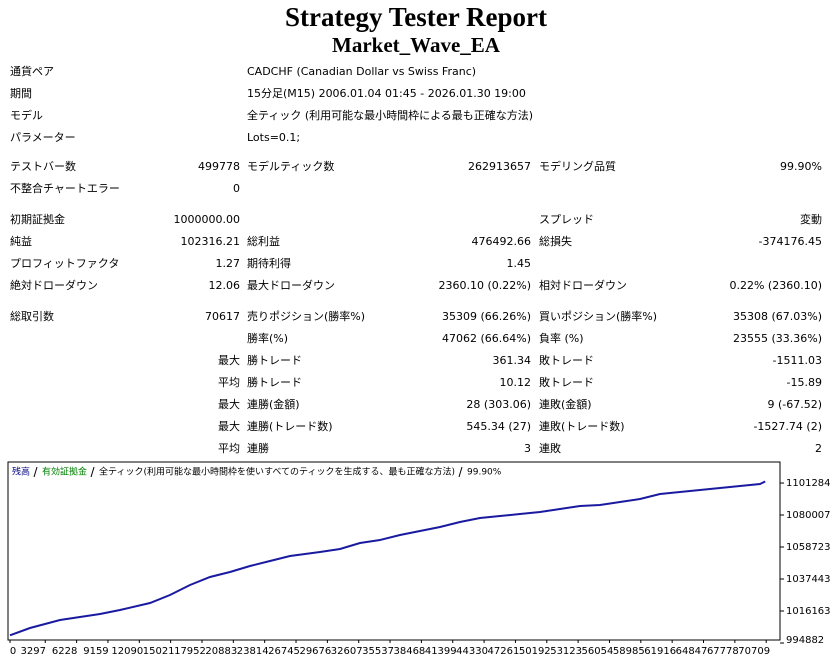 Image resolution: width=832 pixels, height=664 pixels. I want to click on x-tick-label: 44330, so click(472, 651).